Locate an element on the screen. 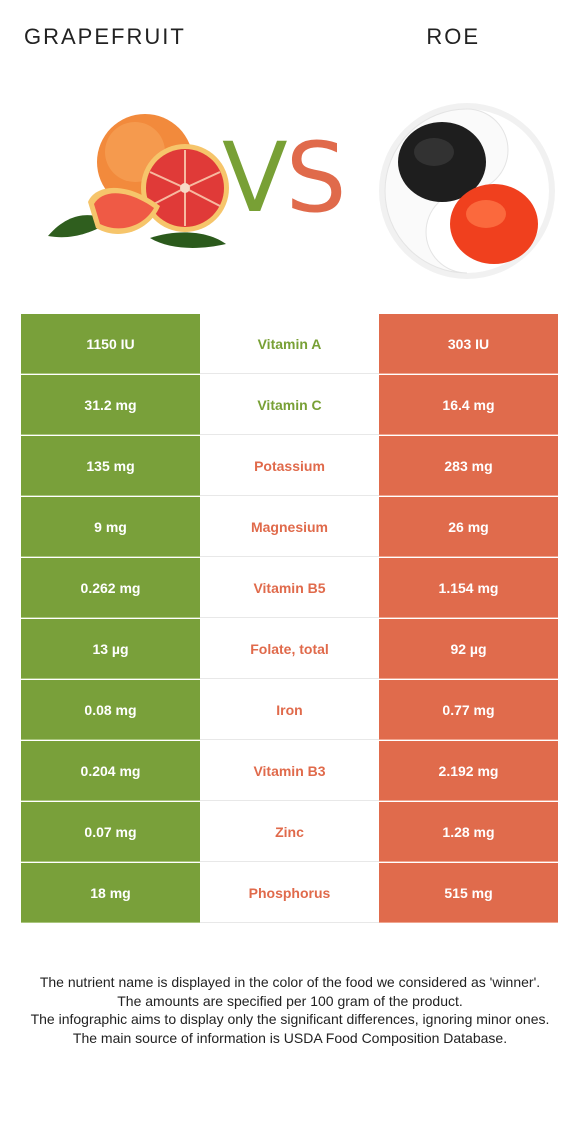 Image resolution: width=580 pixels, height=1144 pixels. grapefruit-value: 0.07 mg is located at coordinates (110, 832).